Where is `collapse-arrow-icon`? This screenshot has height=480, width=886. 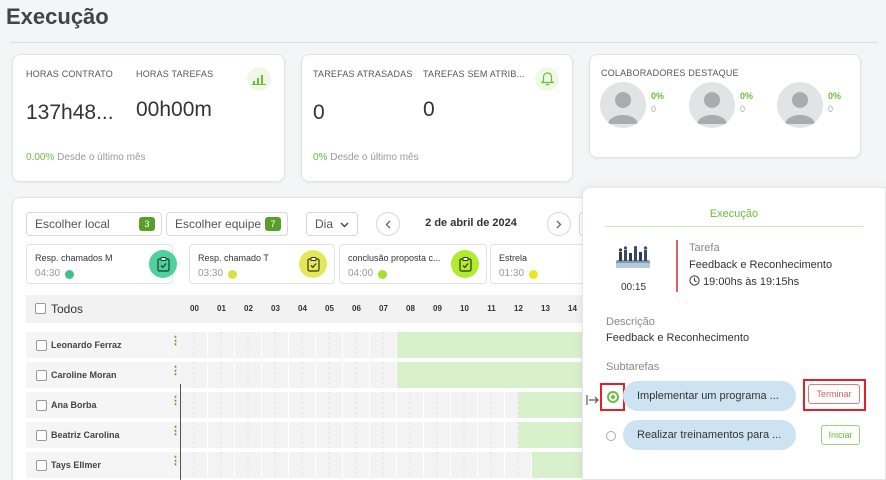
collapse-arrow-icon is located at coordinates (593, 399).